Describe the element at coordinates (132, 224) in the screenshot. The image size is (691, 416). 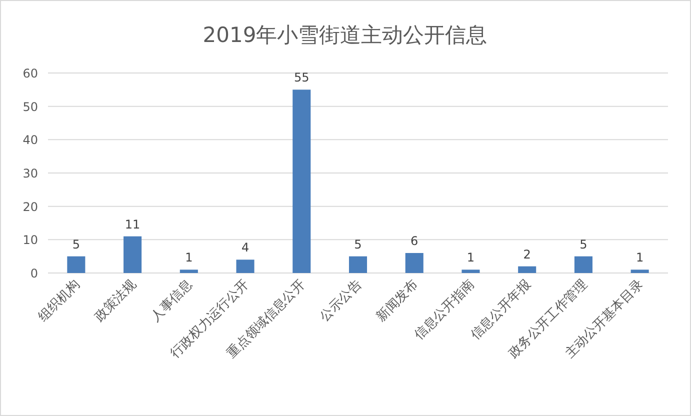
I see `data-label: 11` at that location.